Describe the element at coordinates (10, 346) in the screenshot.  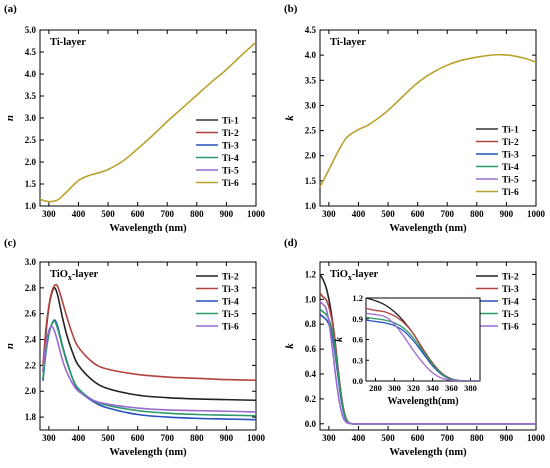
I see `y-axis-label: n` at that location.